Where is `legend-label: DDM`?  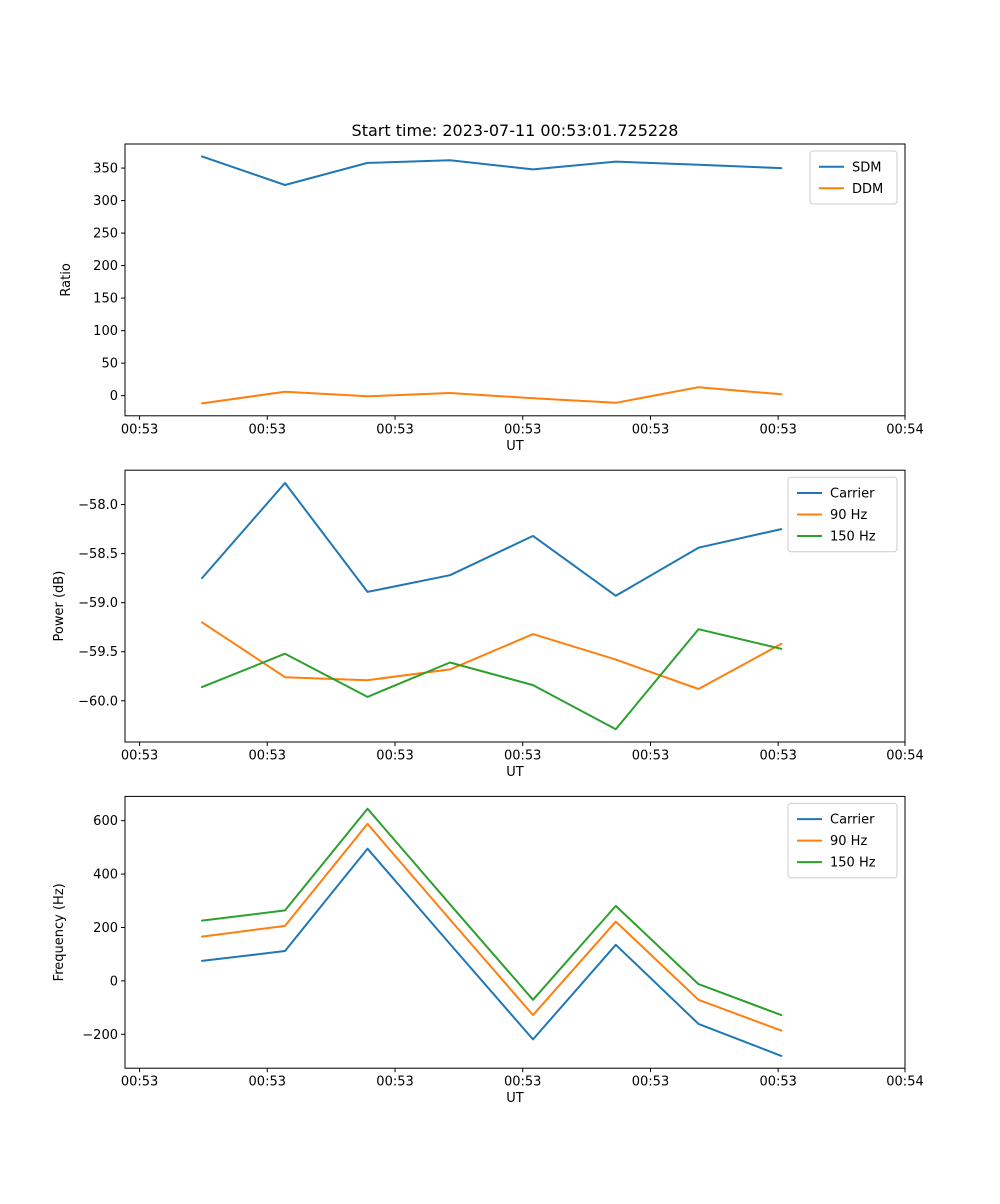 legend-label: DDM is located at coordinates (867, 189).